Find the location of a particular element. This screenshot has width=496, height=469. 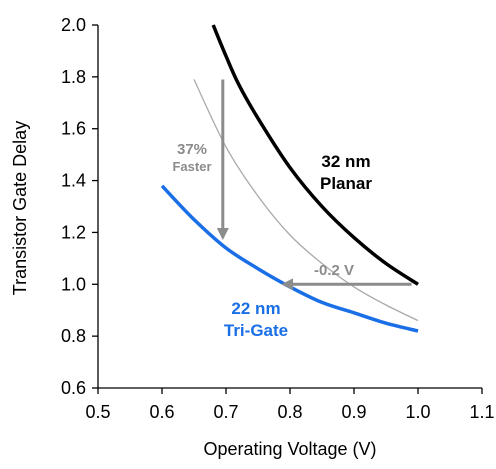

faster-text-label: Faster is located at coordinates (191, 166).